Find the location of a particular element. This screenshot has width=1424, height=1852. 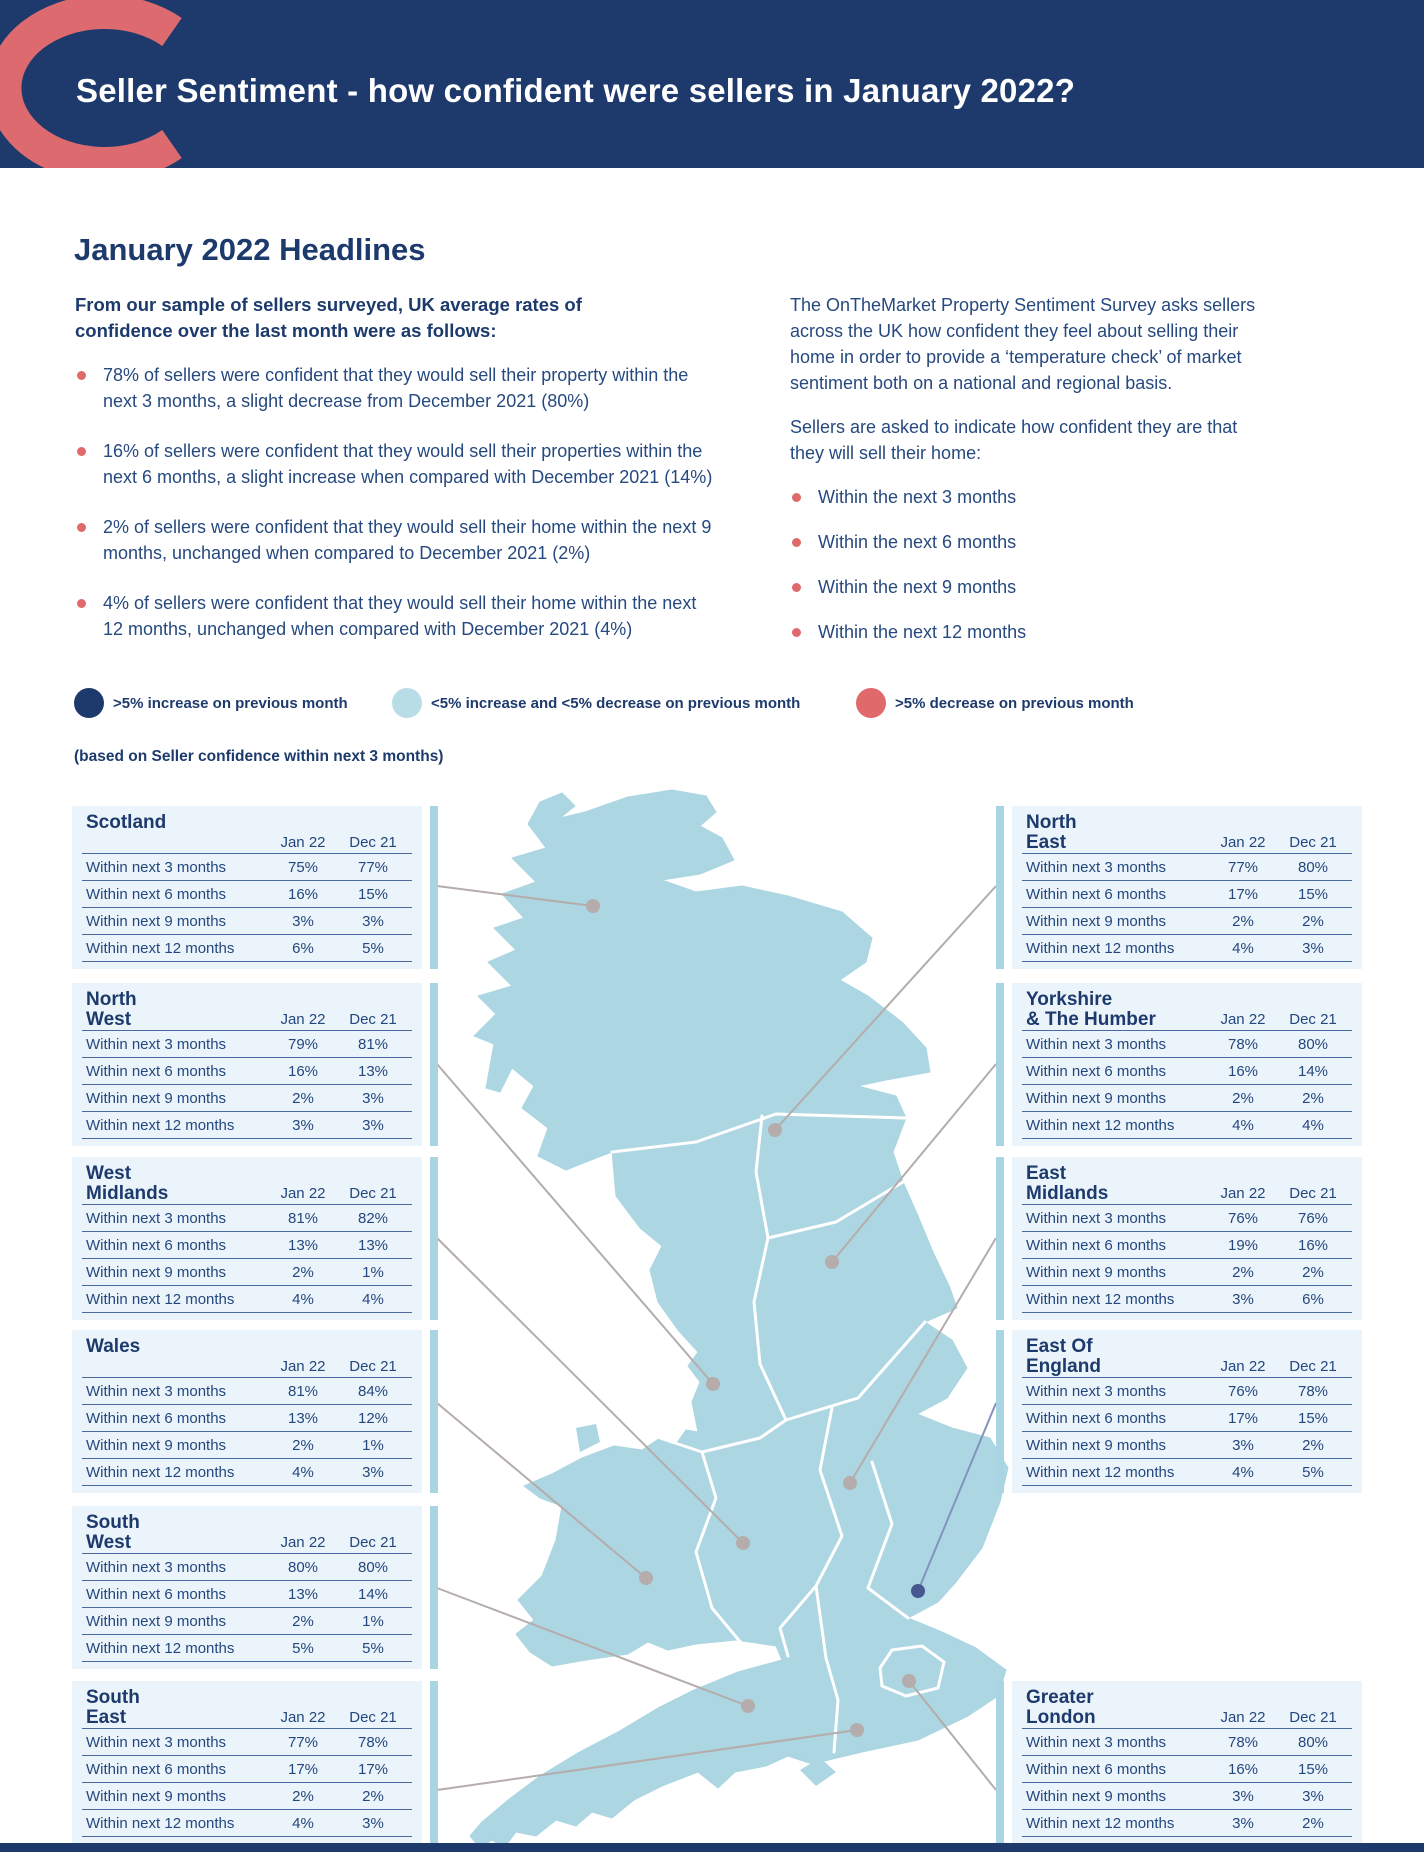

table-row: Within next 9 months 2% 1% is located at coordinates (247, 1444).